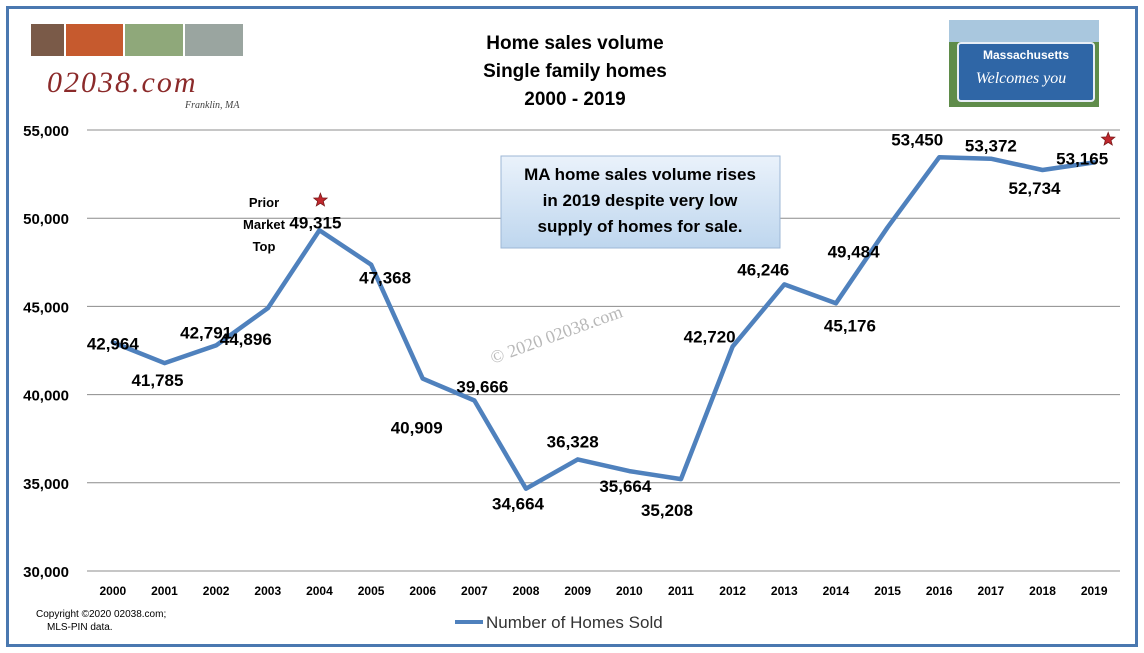 The width and height of the screenshot is (1144, 653). Describe the element at coordinates (917, 139) in the screenshot. I see `data-label-2016: 53,450` at that location.